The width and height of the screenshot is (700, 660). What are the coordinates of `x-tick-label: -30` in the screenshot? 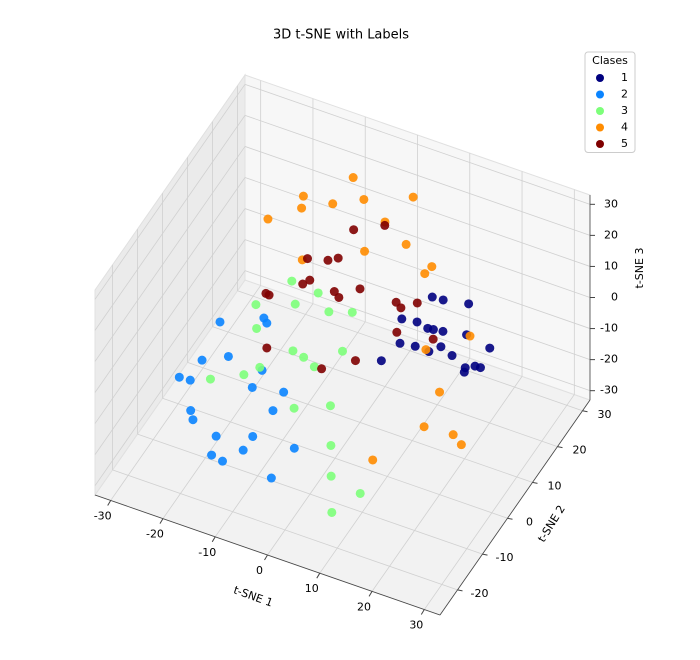 It's located at (103, 515).